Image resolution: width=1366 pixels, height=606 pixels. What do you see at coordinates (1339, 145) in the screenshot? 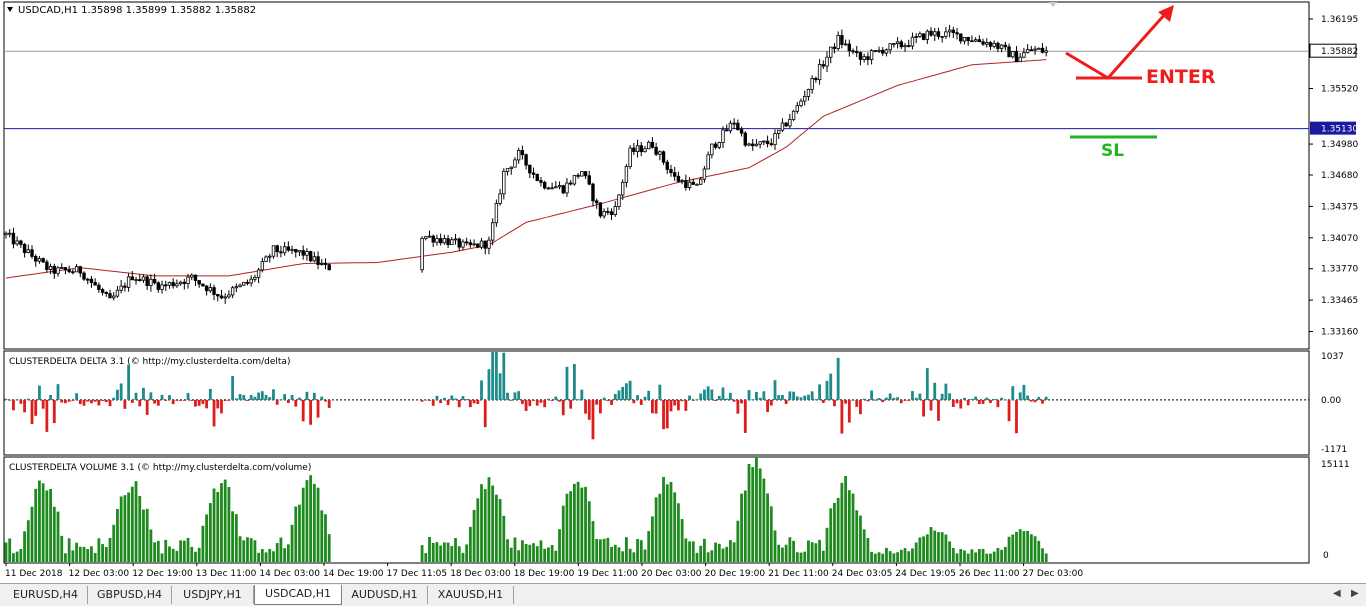
I see `y-tick-label: 1.34980` at bounding box center [1339, 145].